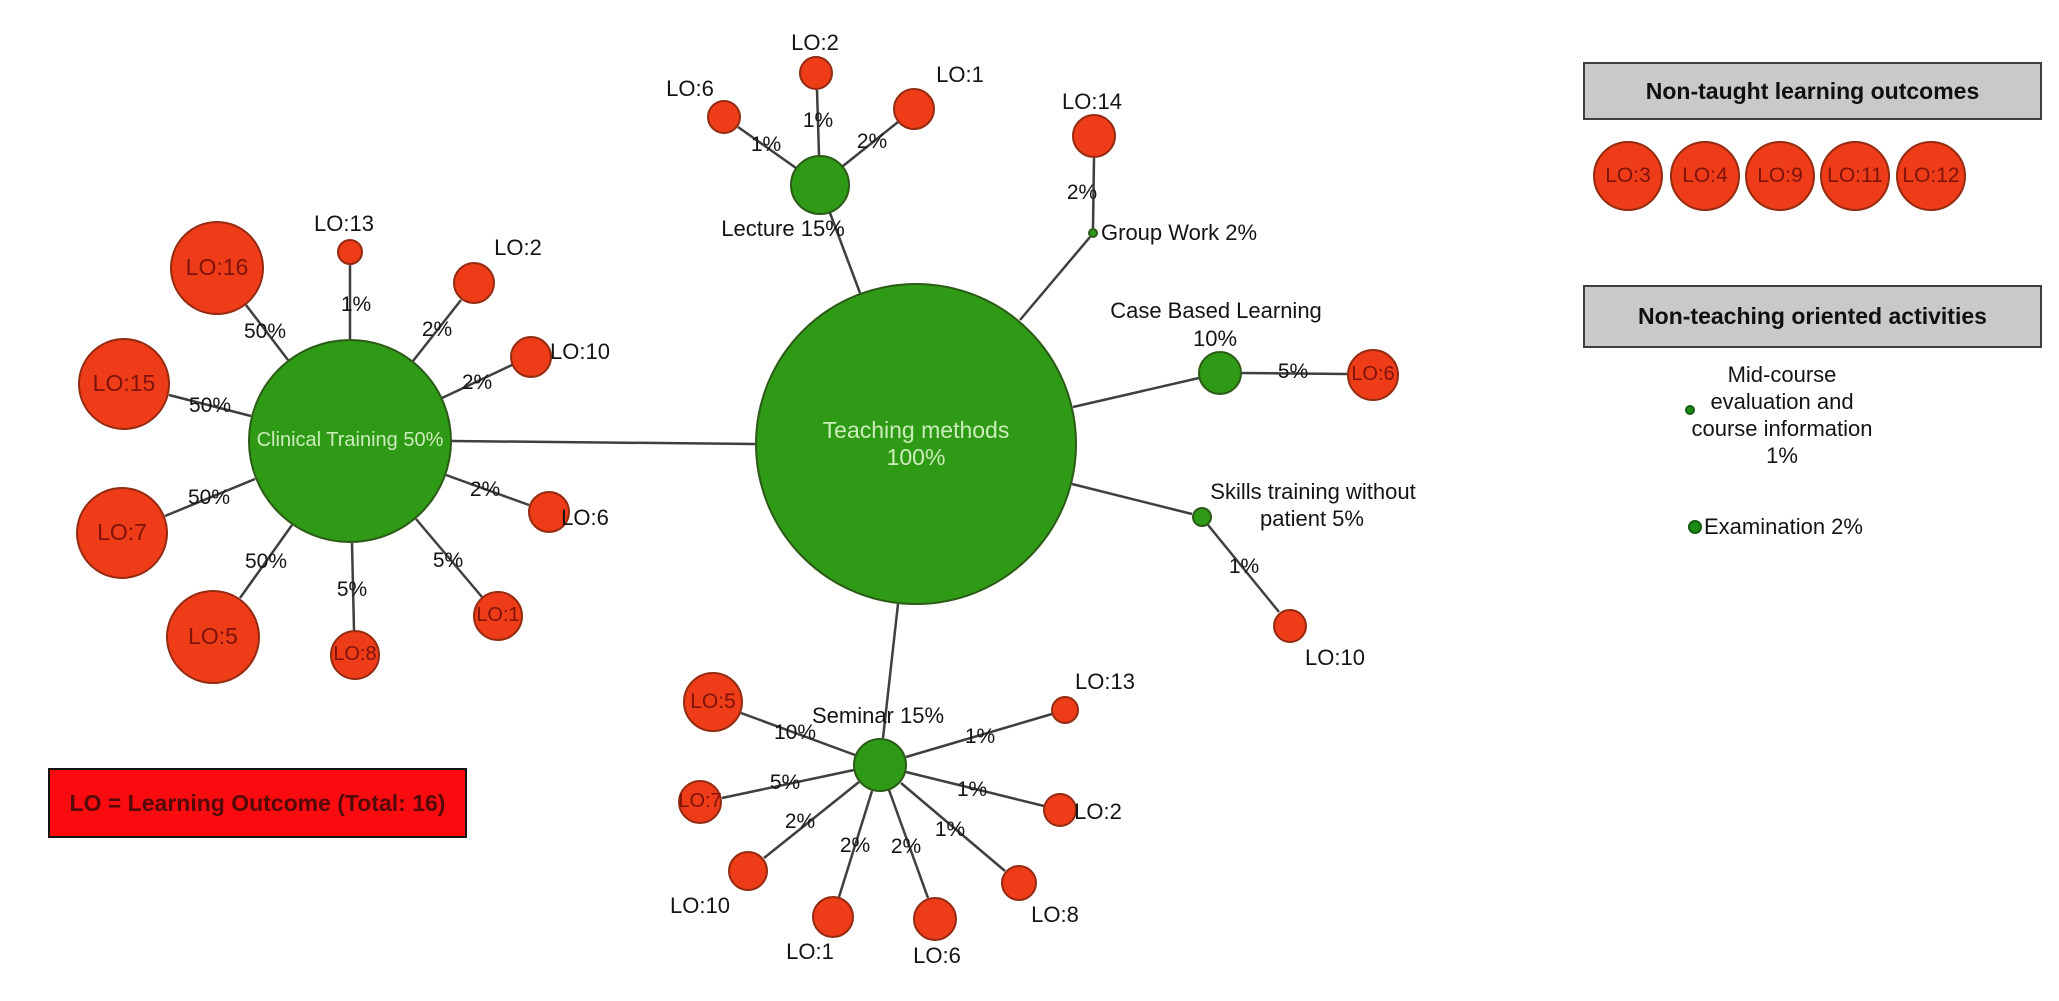  Describe the element at coordinates (1931, 176) in the screenshot. I see `legend-lo12-circle: LO:12` at that location.